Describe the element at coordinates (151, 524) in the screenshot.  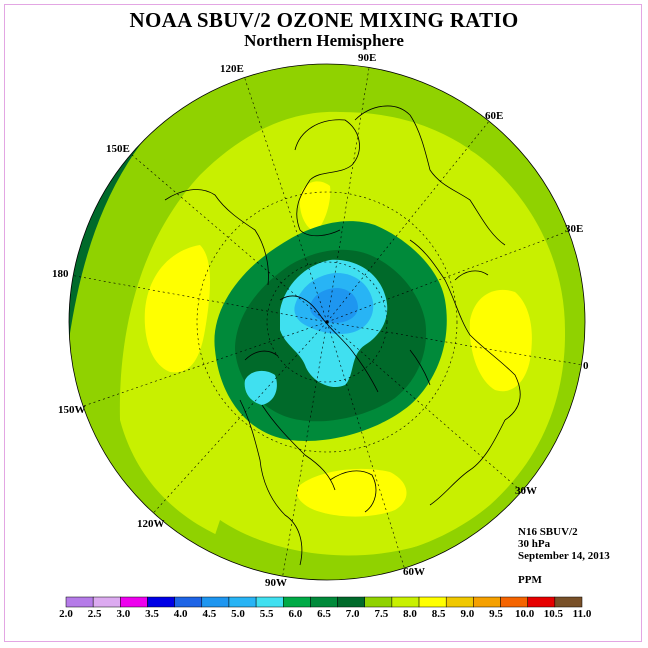
I see `lon-label-120w: 120W` at that location.